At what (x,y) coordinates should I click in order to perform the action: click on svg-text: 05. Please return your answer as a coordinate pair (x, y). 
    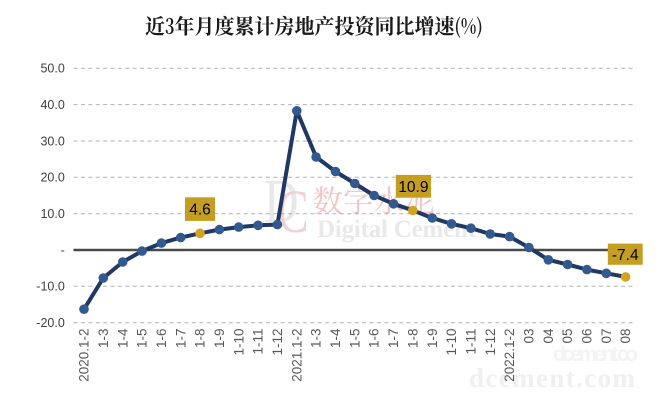
    Looking at the image, I should click on (567, 336).